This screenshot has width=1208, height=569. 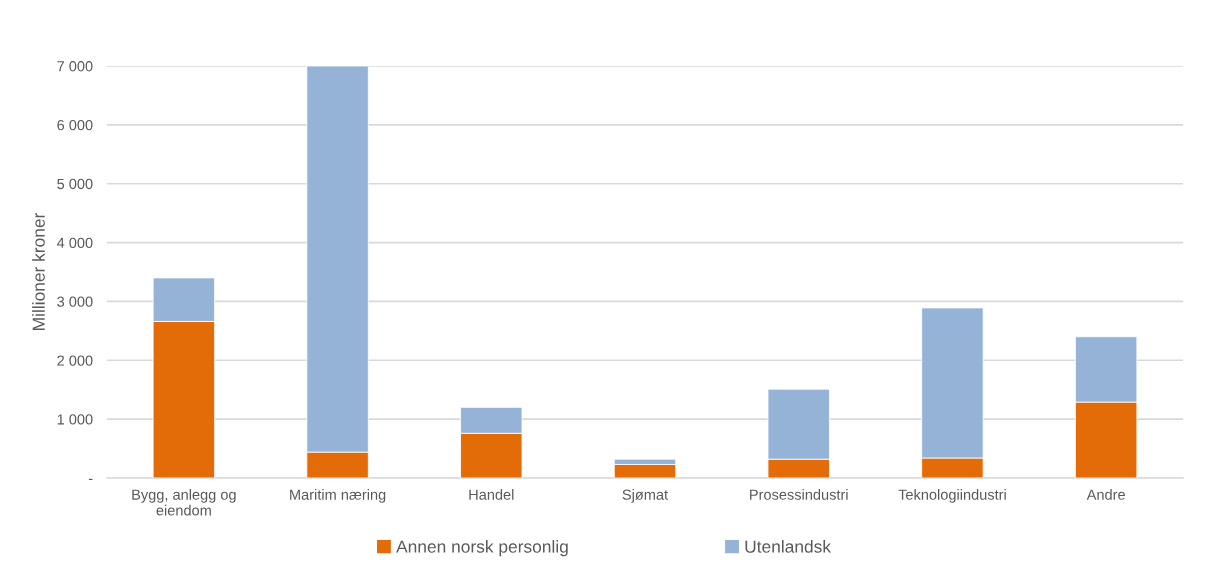 I want to click on legend-label: Annen norsk personlig, so click(x=482, y=548).